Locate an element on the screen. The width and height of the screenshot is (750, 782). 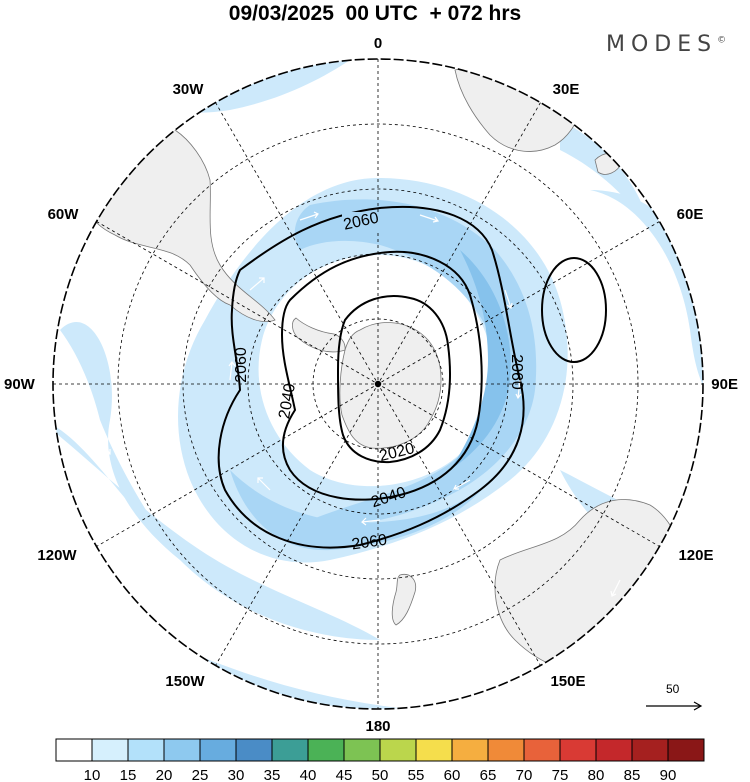
colorbar-label: 15 is located at coordinates (128, 774).